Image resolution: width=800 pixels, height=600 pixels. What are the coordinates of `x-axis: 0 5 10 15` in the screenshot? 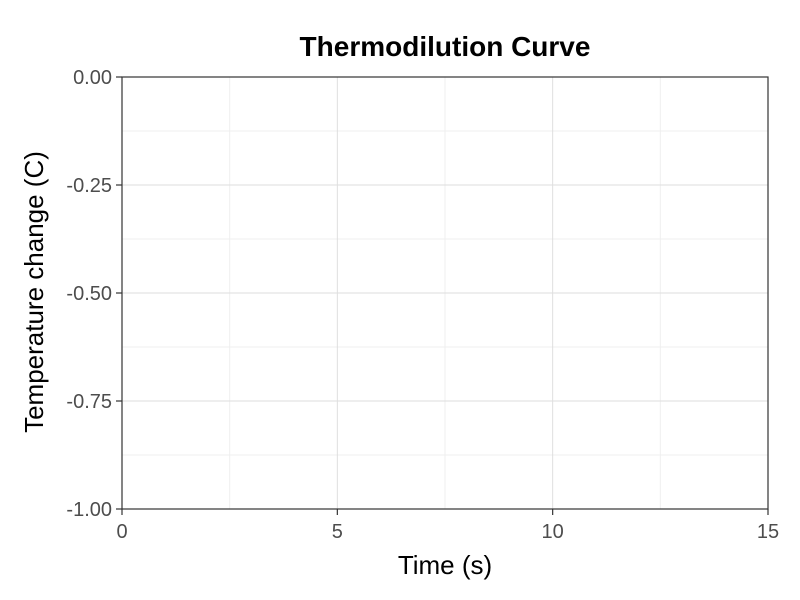 It's located at (447, 526).